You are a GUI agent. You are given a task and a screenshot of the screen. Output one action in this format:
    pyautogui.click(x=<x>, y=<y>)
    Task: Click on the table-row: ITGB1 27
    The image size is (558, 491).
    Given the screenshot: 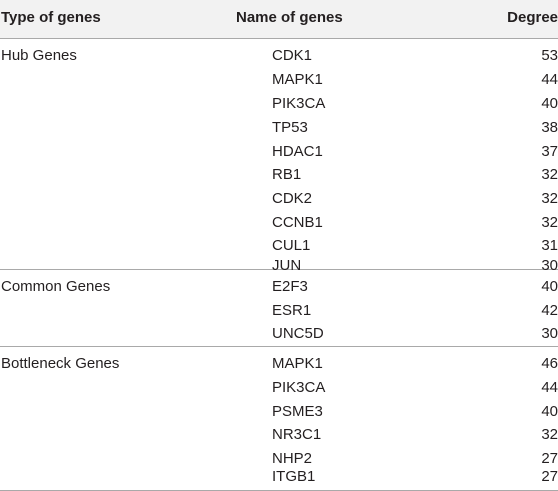 What is the action you would take?
    pyautogui.click(x=279, y=477)
    